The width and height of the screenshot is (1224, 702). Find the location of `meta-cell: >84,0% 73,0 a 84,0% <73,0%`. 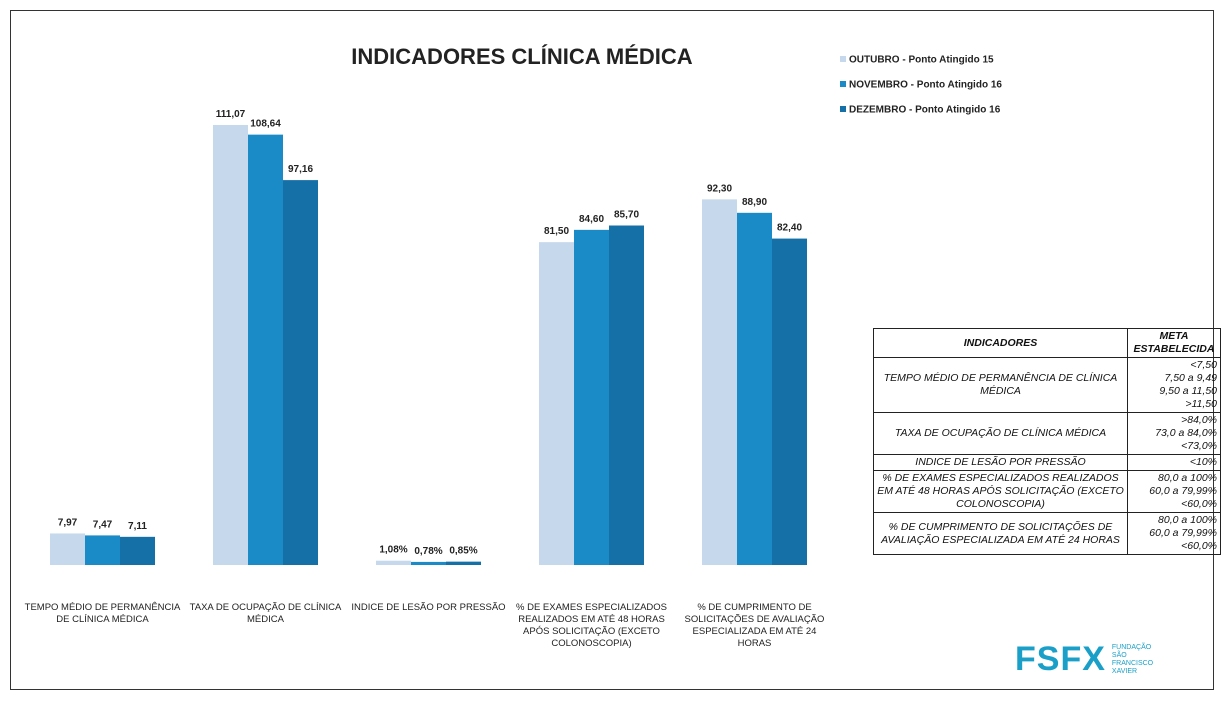

meta-cell: >84,0% 73,0 a 84,0% <73,0% is located at coordinates (1174, 433).